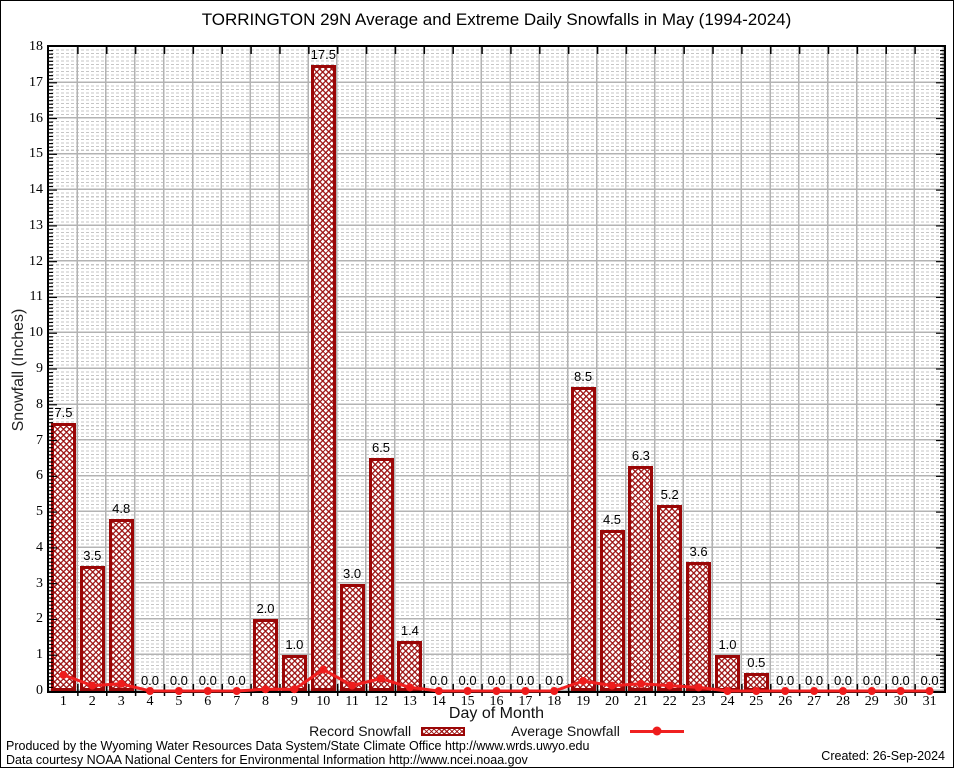 The height and width of the screenshot is (768, 954). What do you see at coordinates (640, 701) in the screenshot?
I see `x-tick-label: 21` at bounding box center [640, 701].